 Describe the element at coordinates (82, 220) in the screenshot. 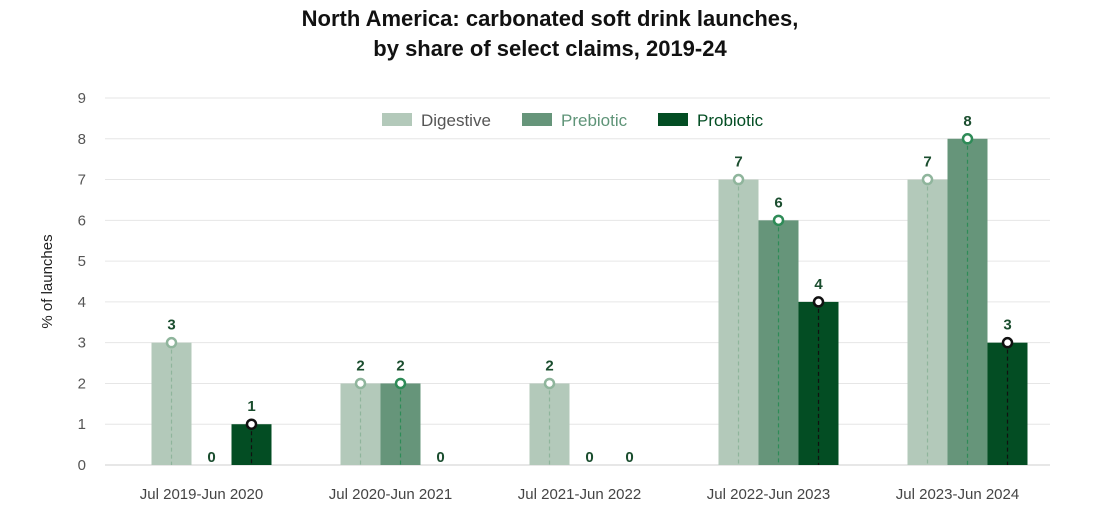

I see `y-tick-label: 6` at that location.